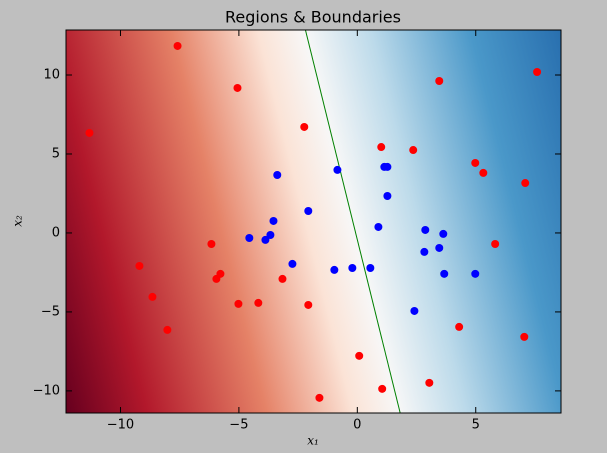  What do you see at coordinates (357, 425) in the screenshot?
I see `x-tick-label: 0` at bounding box center [357, 425].